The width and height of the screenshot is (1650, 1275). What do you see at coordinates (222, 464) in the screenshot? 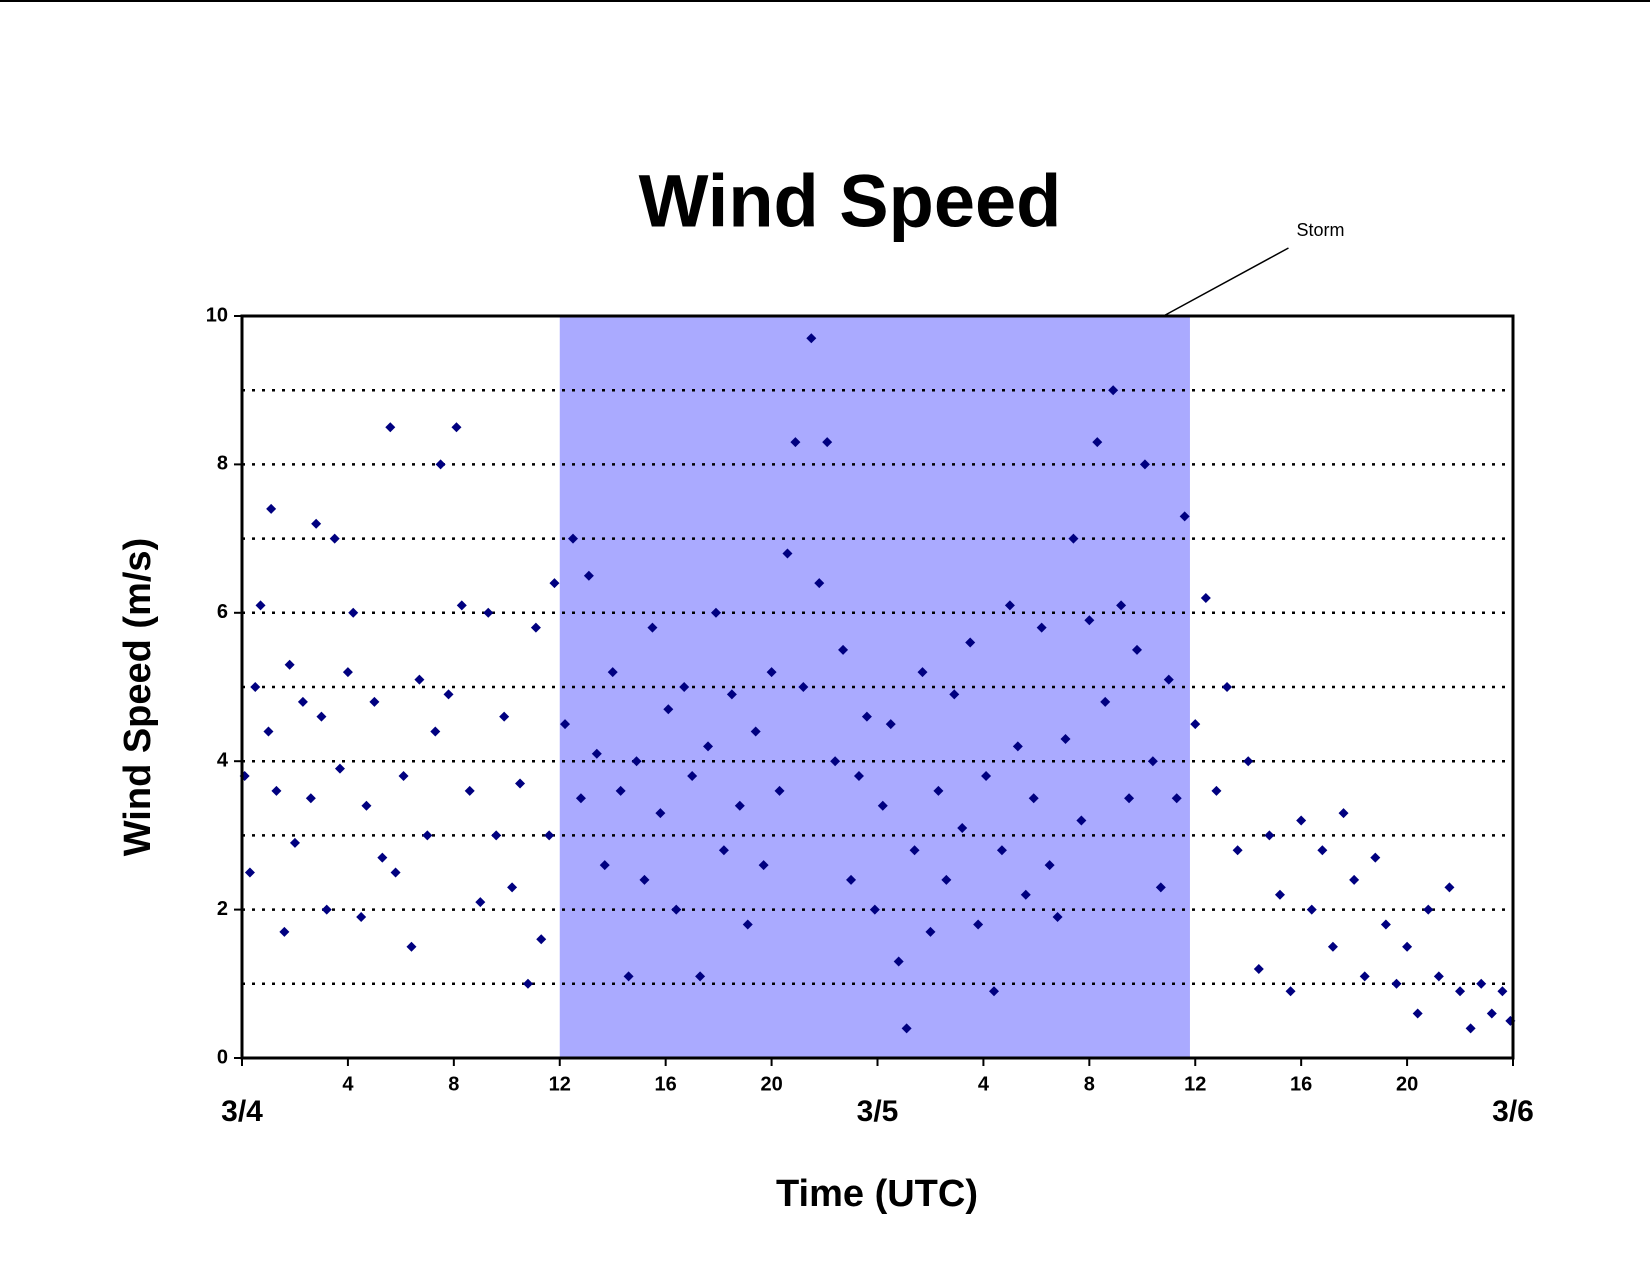
I see `y-tick-label: 8` at bounding box center [222, 464].